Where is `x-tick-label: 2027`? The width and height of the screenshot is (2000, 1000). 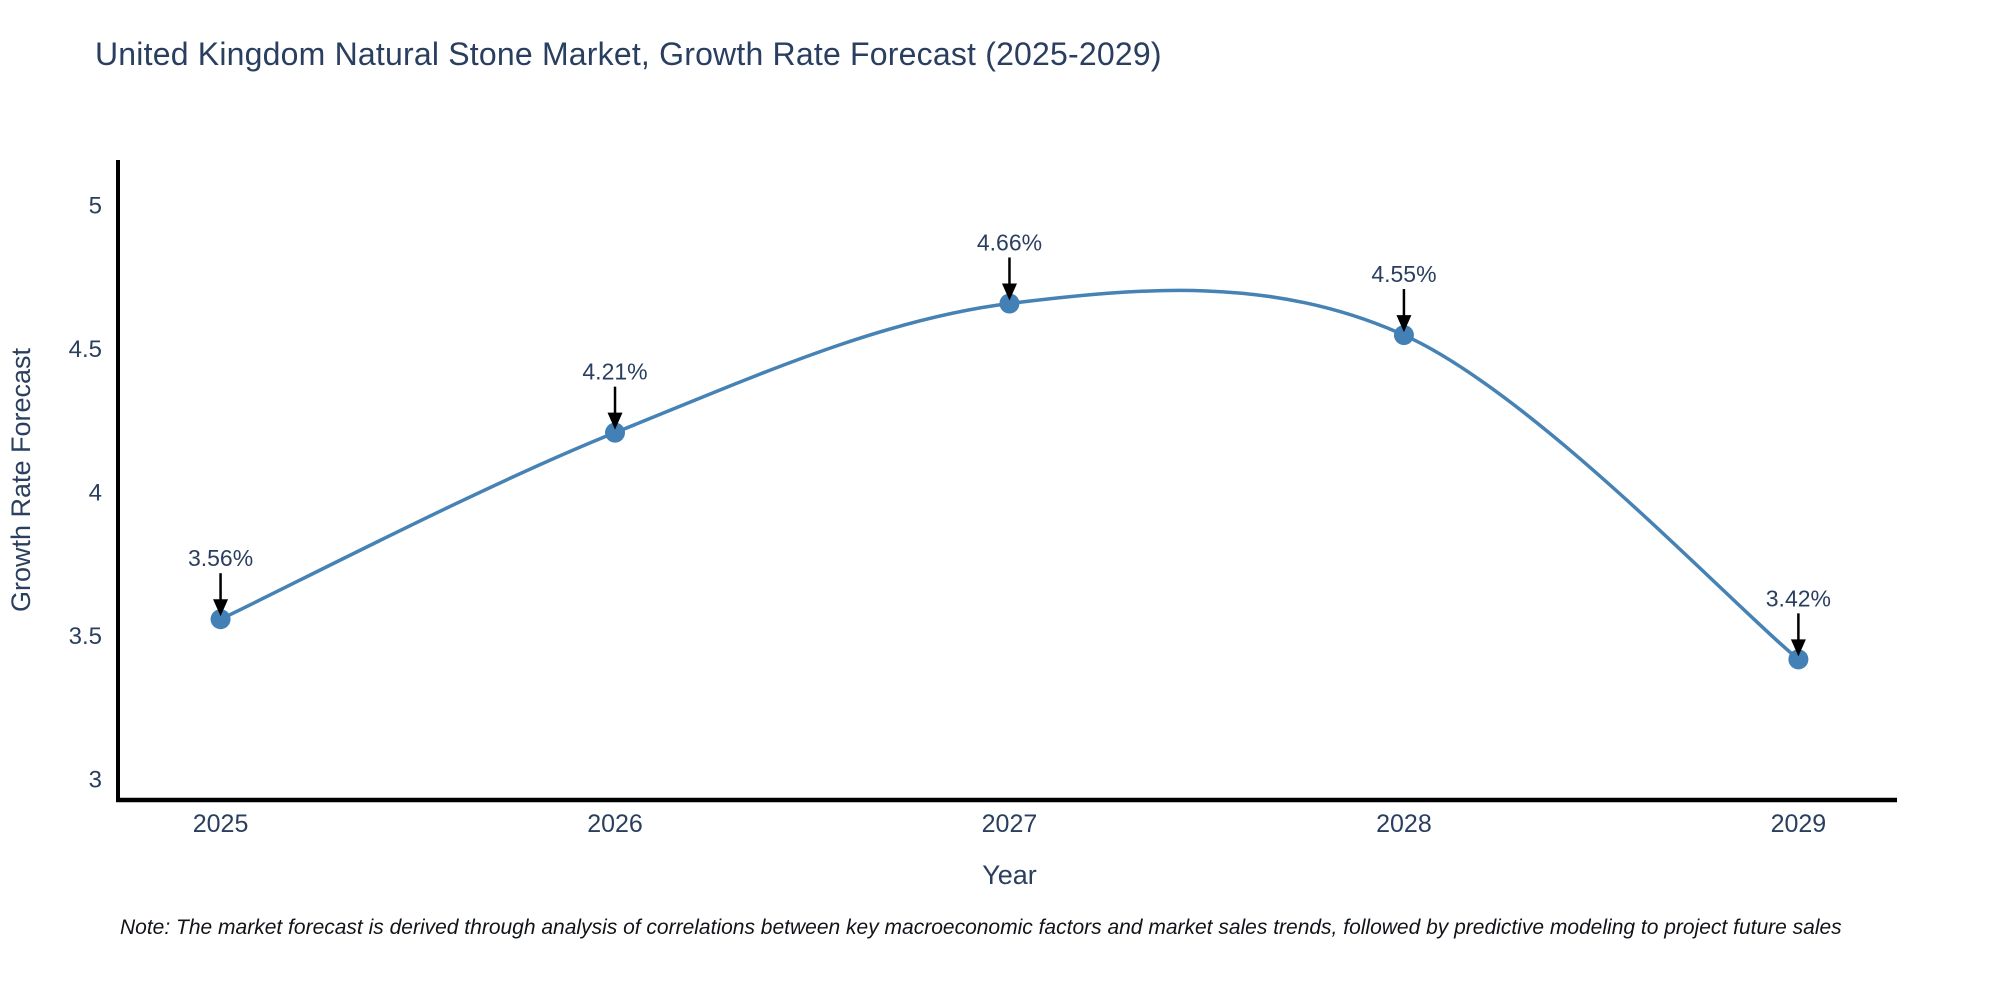 x-tick-label: 2027 is located at coordinates (1010, 824).